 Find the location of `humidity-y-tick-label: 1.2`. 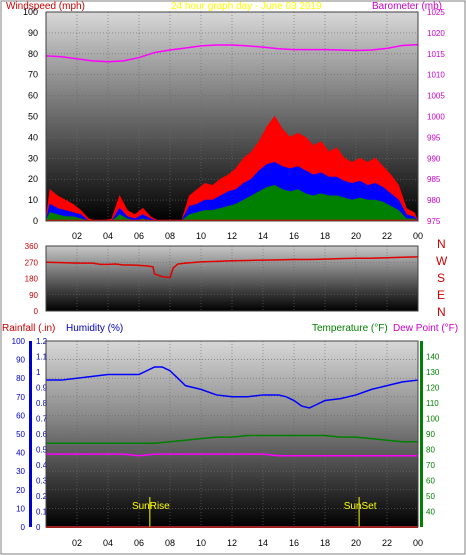

humidity-y-tick-label: 1.2 is located at coordinates (42, 341).